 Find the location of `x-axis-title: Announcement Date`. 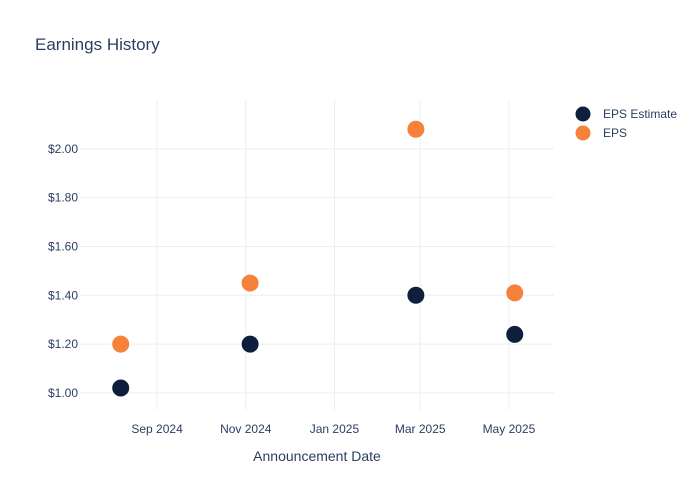

x-axis-title: Announcement Date is located at coordinates (317, 456).